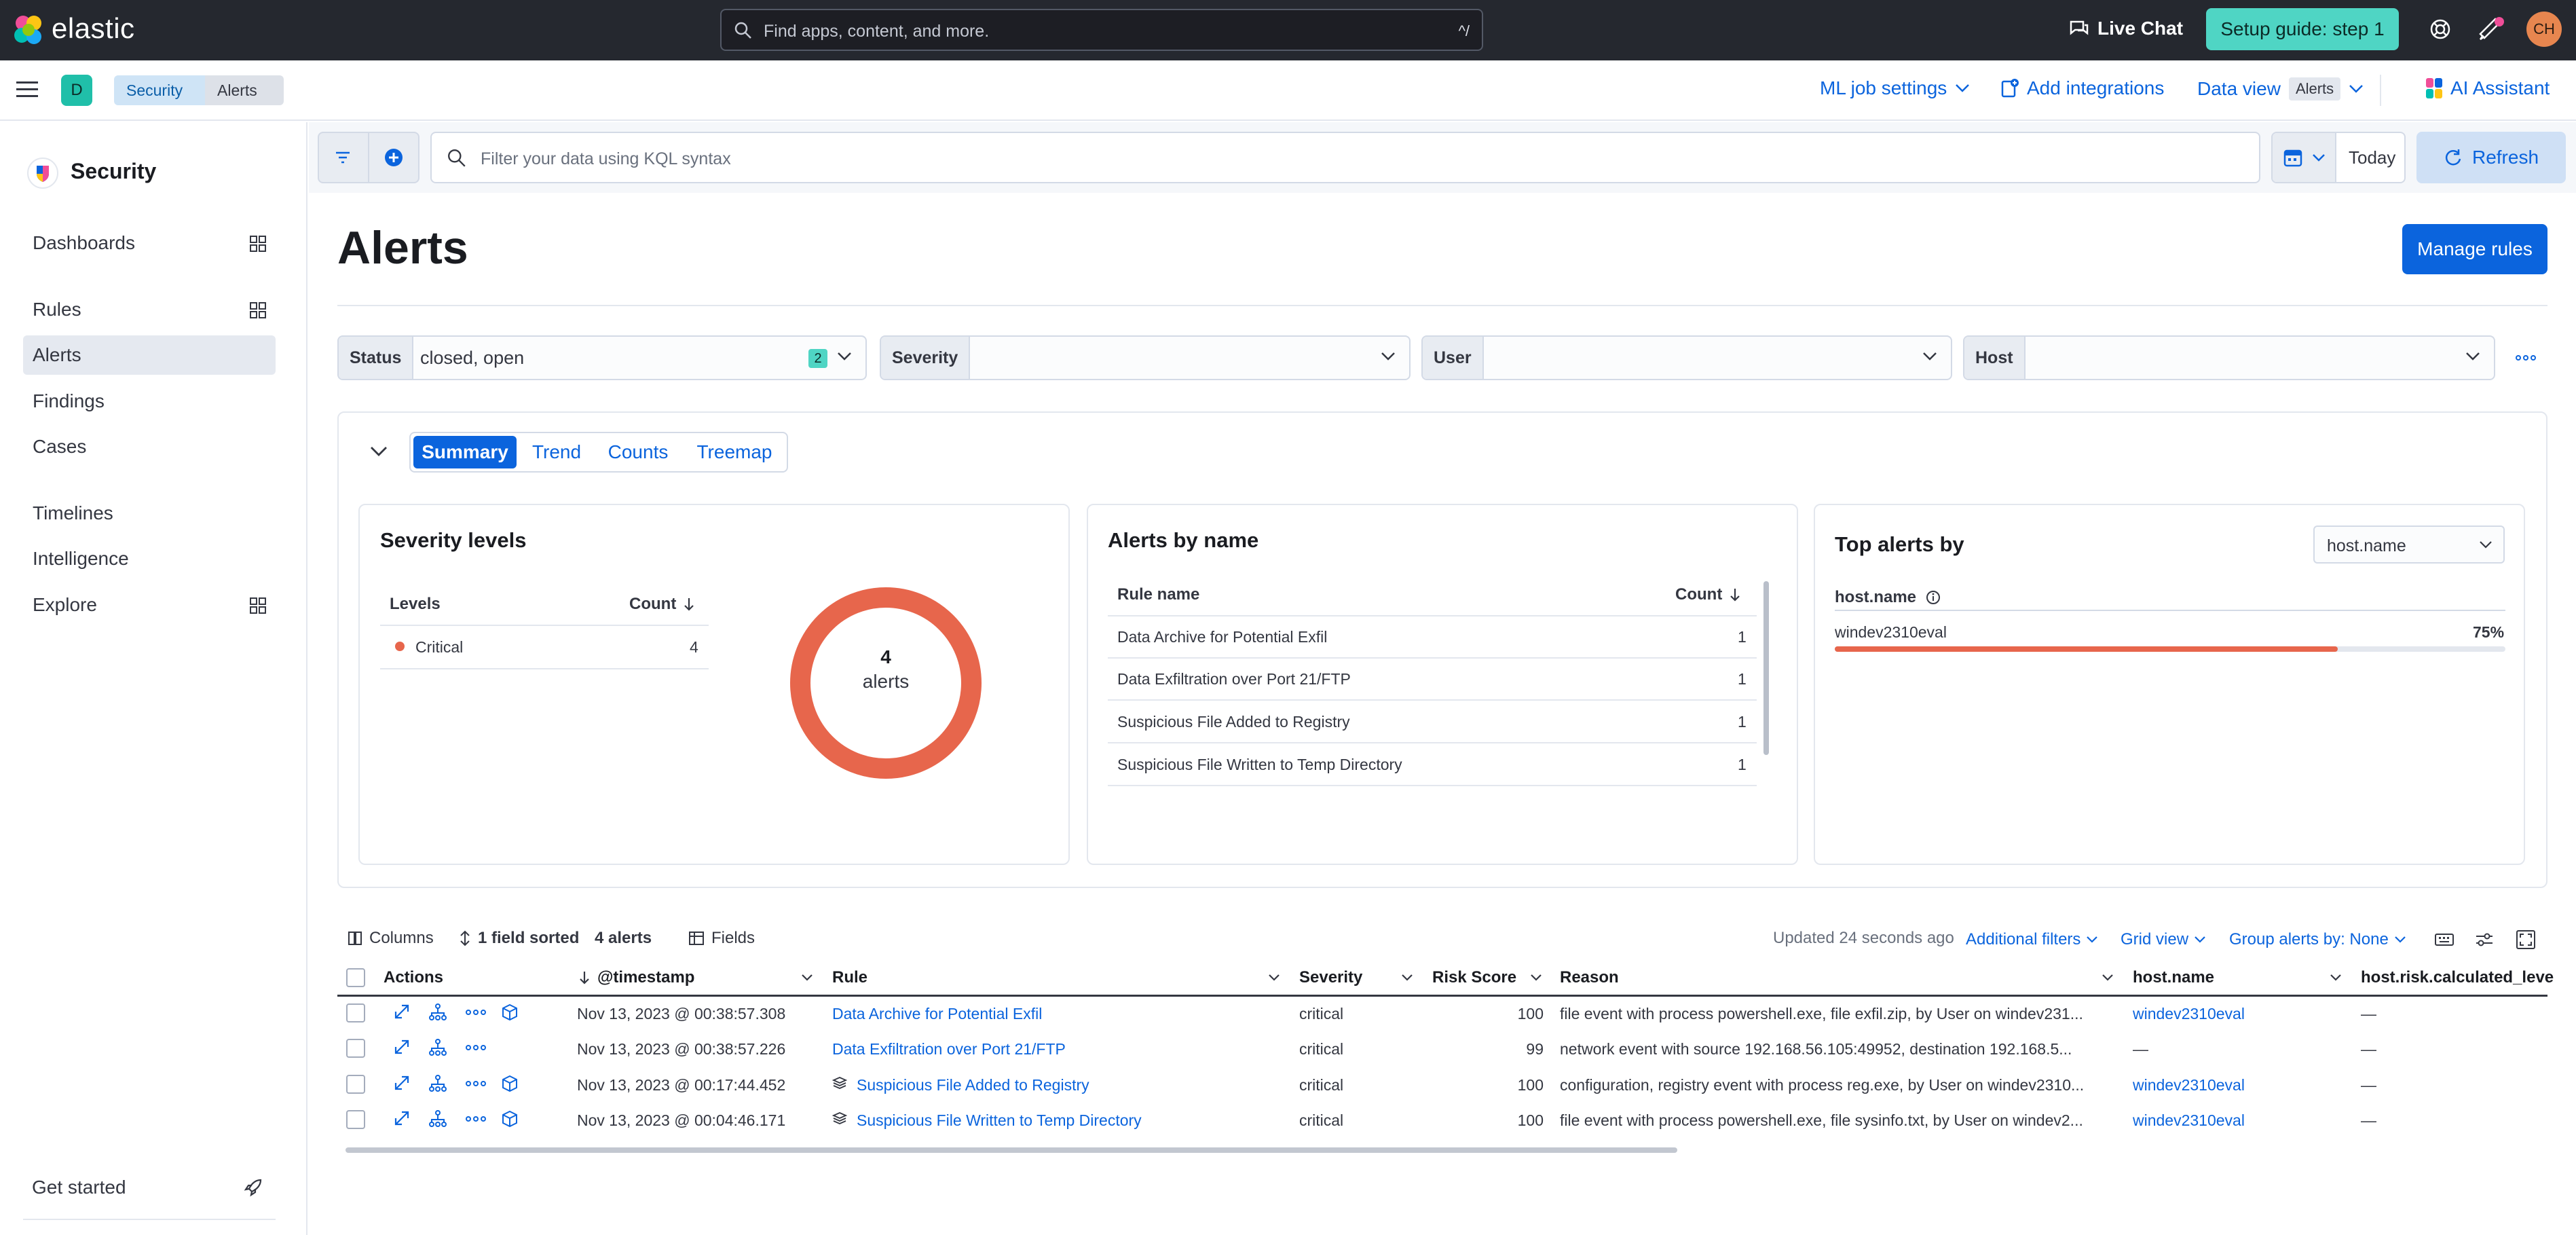  I want to click on collapse-chevron-icon, so click(379, 451).